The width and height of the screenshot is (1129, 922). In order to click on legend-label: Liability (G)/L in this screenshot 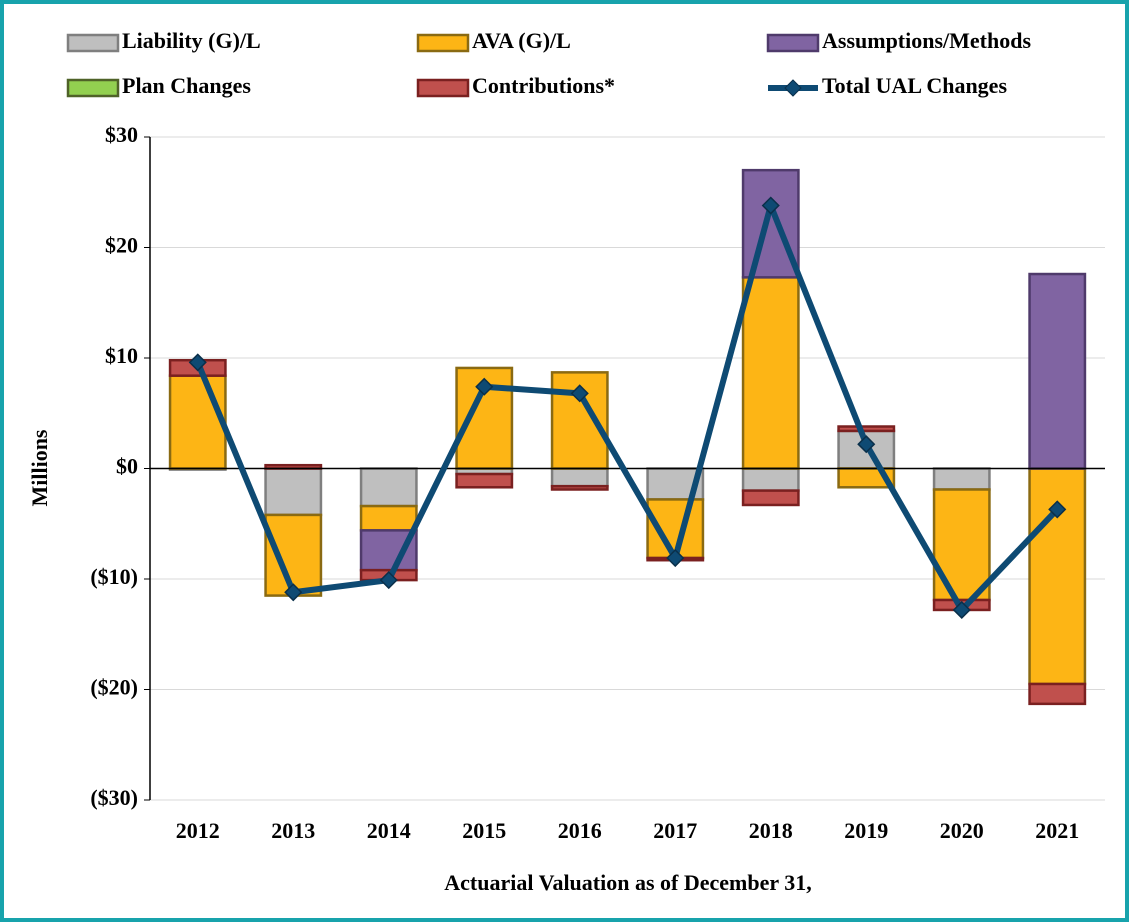, I will do `click(191, 40)`.